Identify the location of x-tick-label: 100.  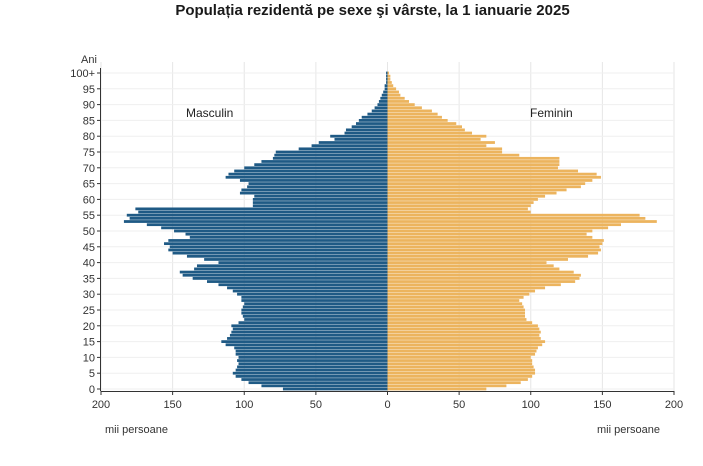
(531, 405).